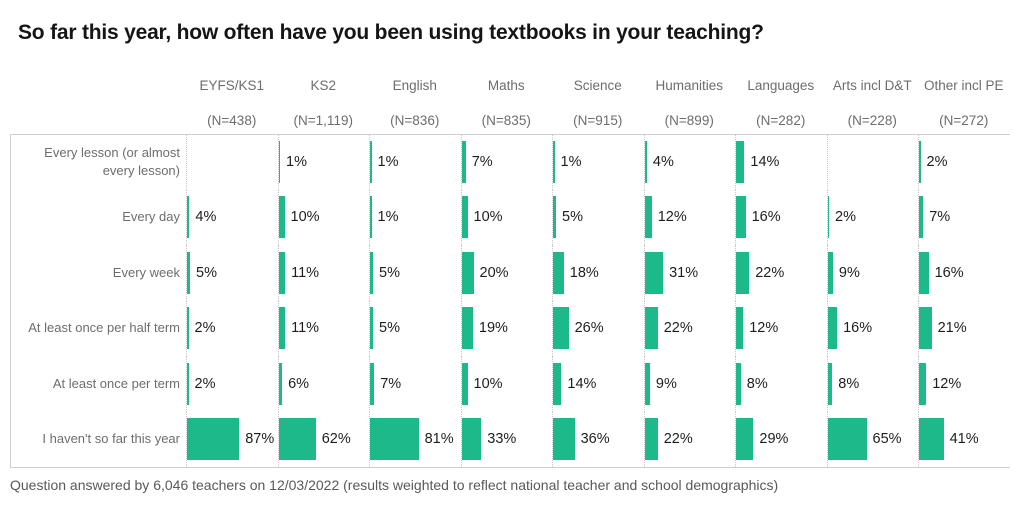  What do you see at coordinates (510, 467) in the screenshot?
I see `chart-bottom-border` at bounding box center [510, 467].